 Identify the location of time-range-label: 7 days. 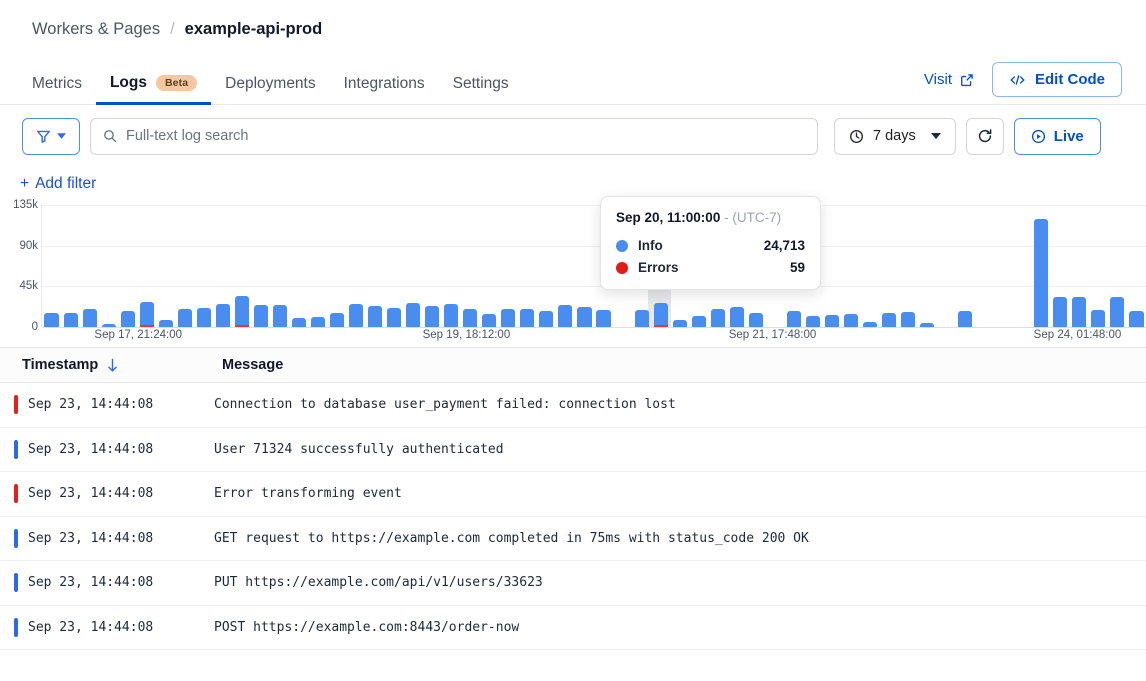
(894, 136).